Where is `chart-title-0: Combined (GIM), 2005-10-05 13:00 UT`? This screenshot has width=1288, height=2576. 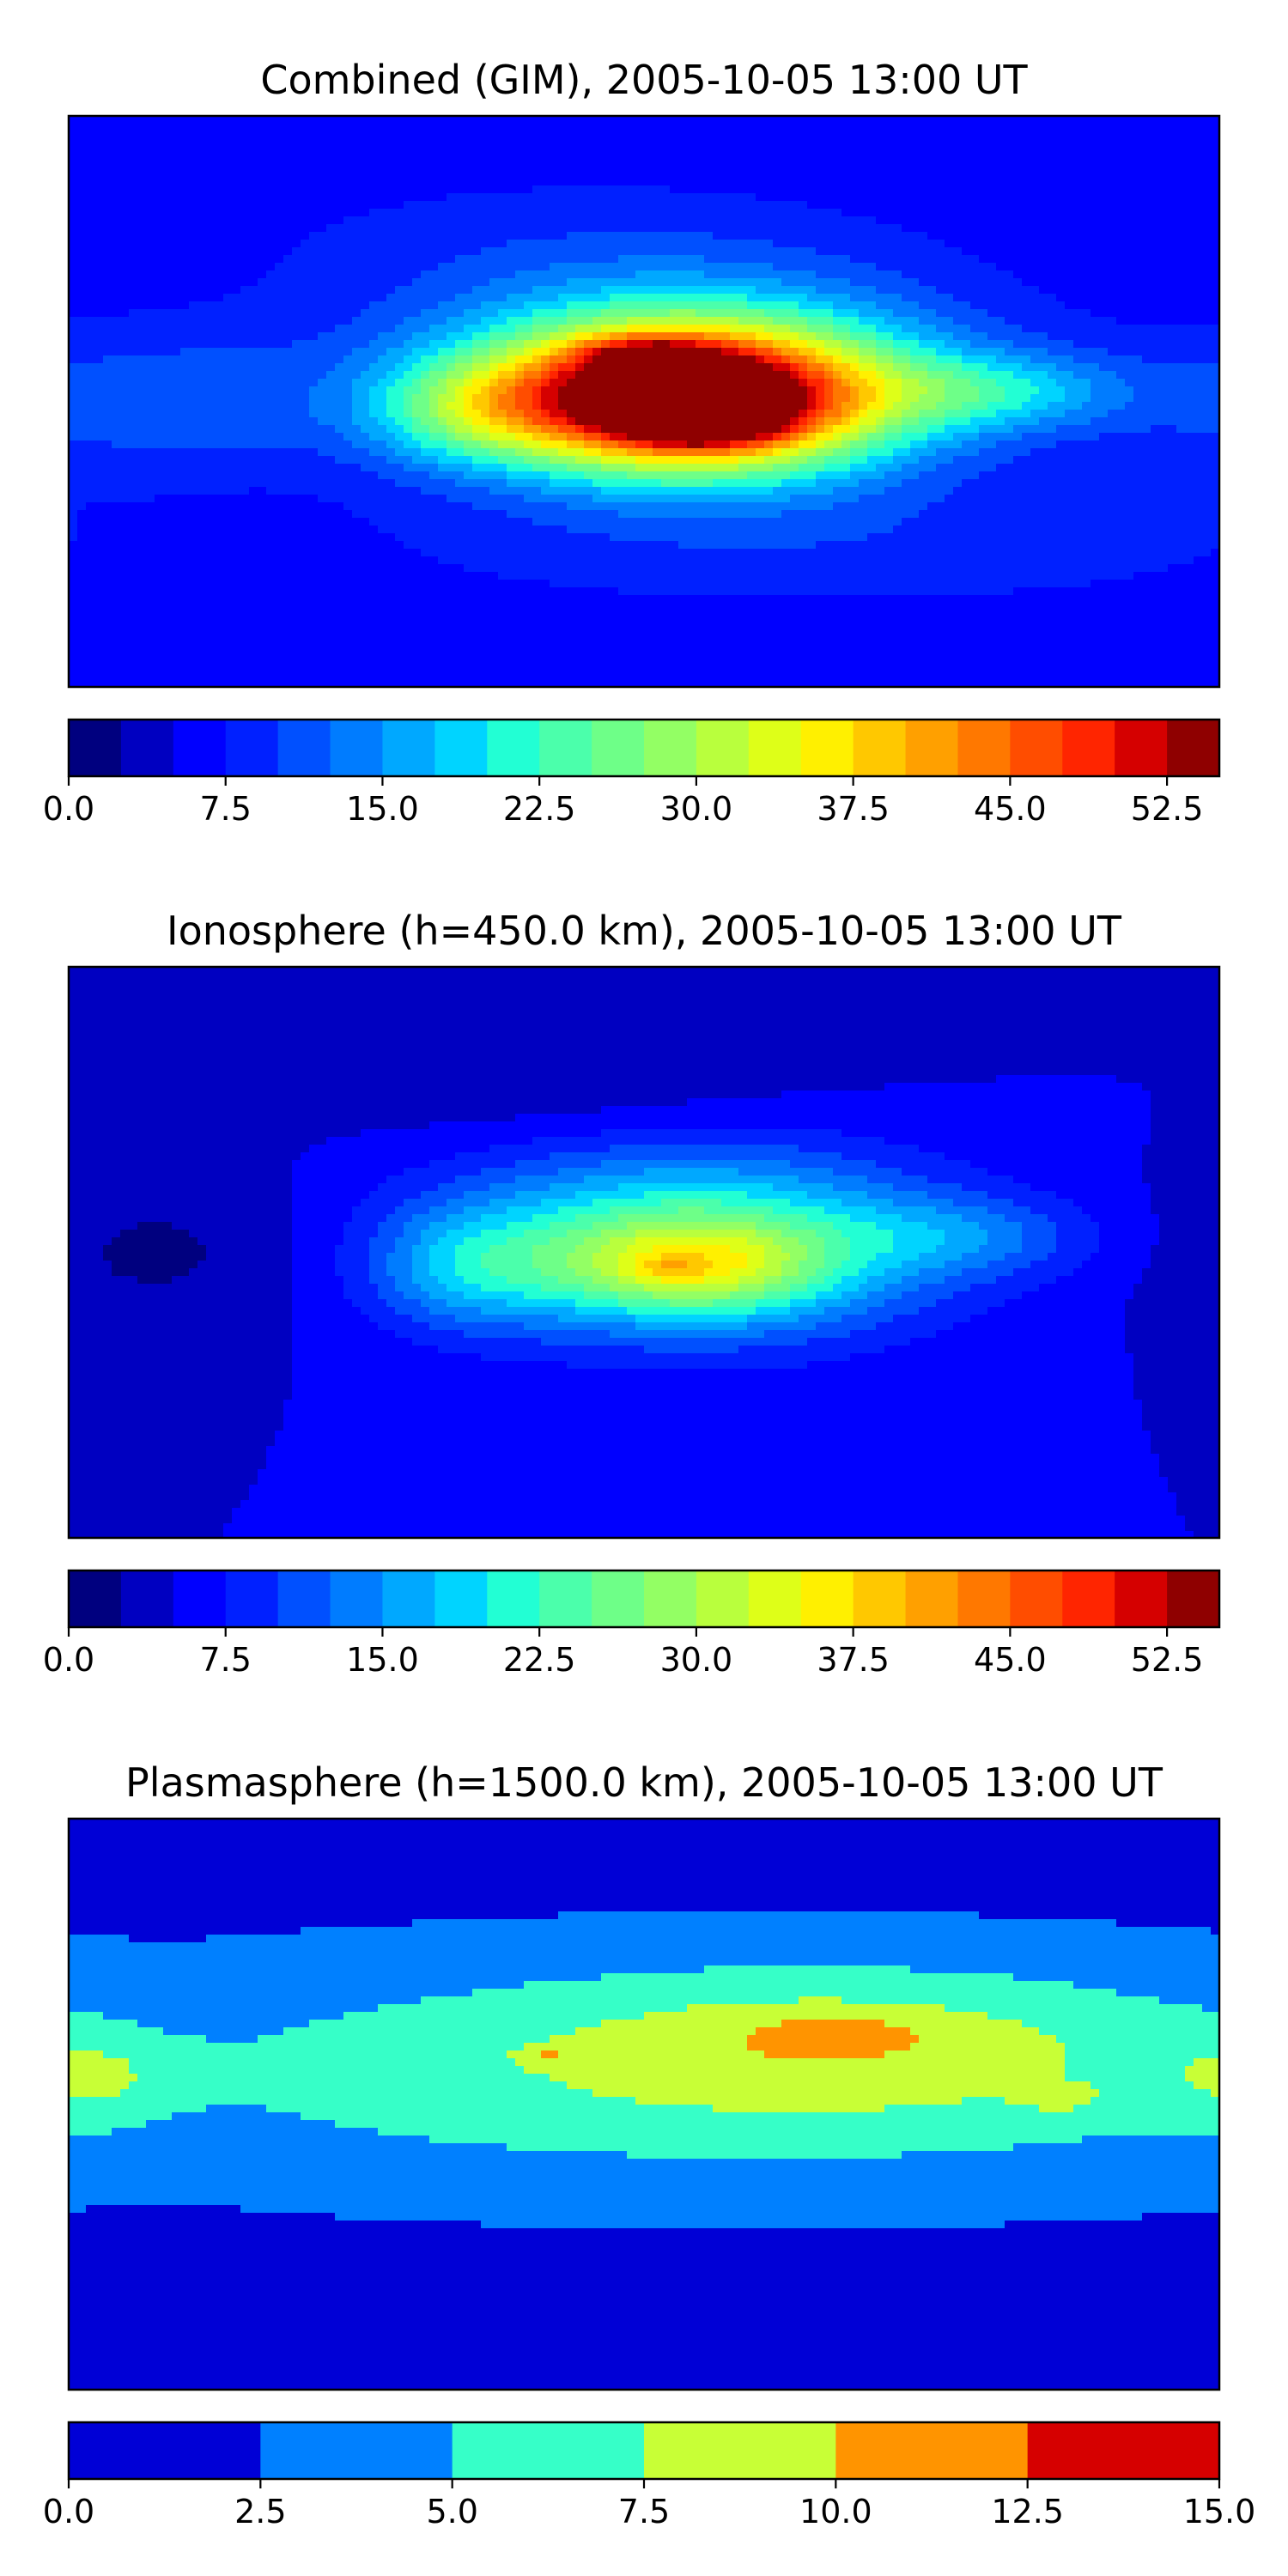
chart-title-0: Combined (GIM), 2005-10-05 13:00 UT is located at coordinates (644, 80).